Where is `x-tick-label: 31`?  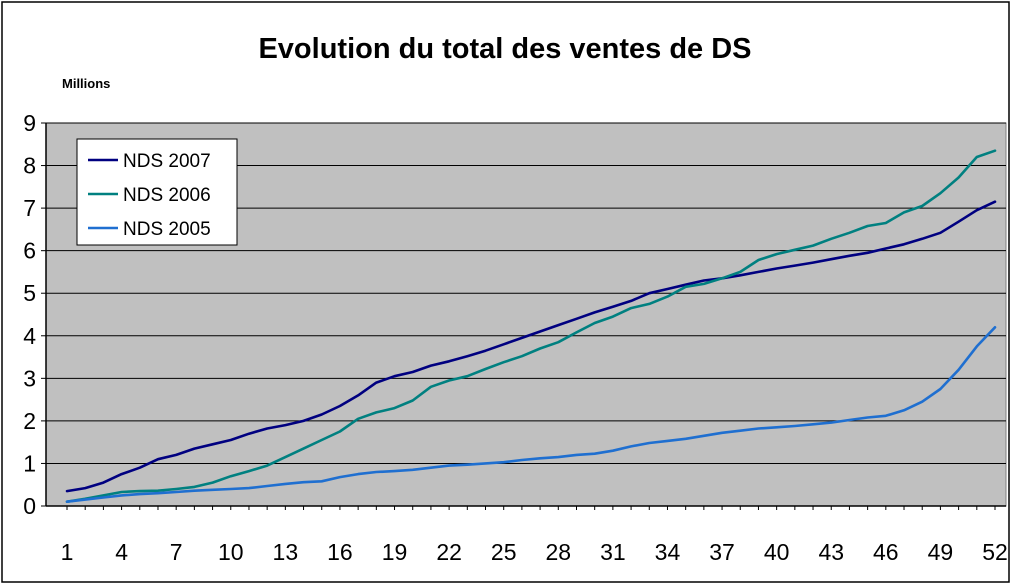 x-tick-label: 31 is located at coordinates (613, 552).